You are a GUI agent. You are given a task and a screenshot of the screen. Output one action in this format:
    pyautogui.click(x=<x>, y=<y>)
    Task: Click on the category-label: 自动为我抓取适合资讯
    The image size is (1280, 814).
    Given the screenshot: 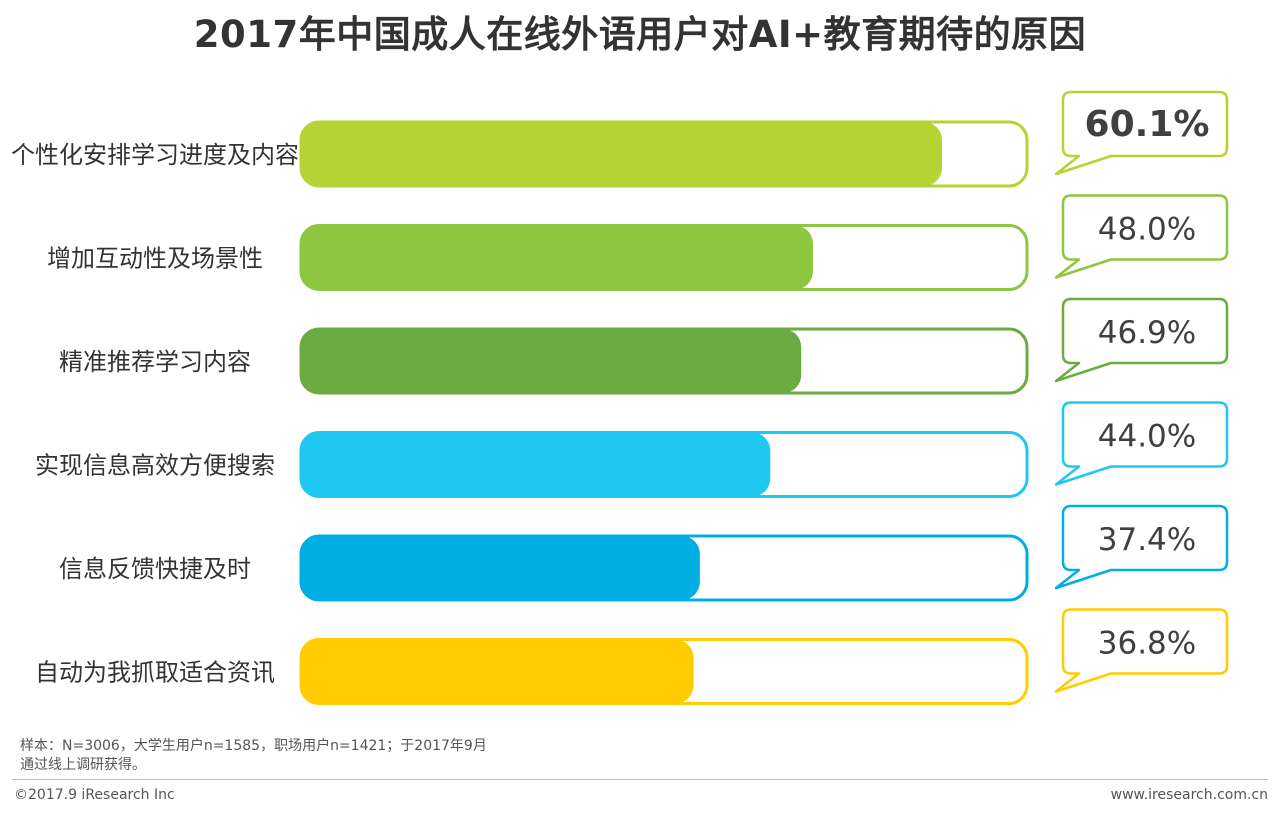 What is the action you would take?
    pyautogui.click(x=155, y=673)
    